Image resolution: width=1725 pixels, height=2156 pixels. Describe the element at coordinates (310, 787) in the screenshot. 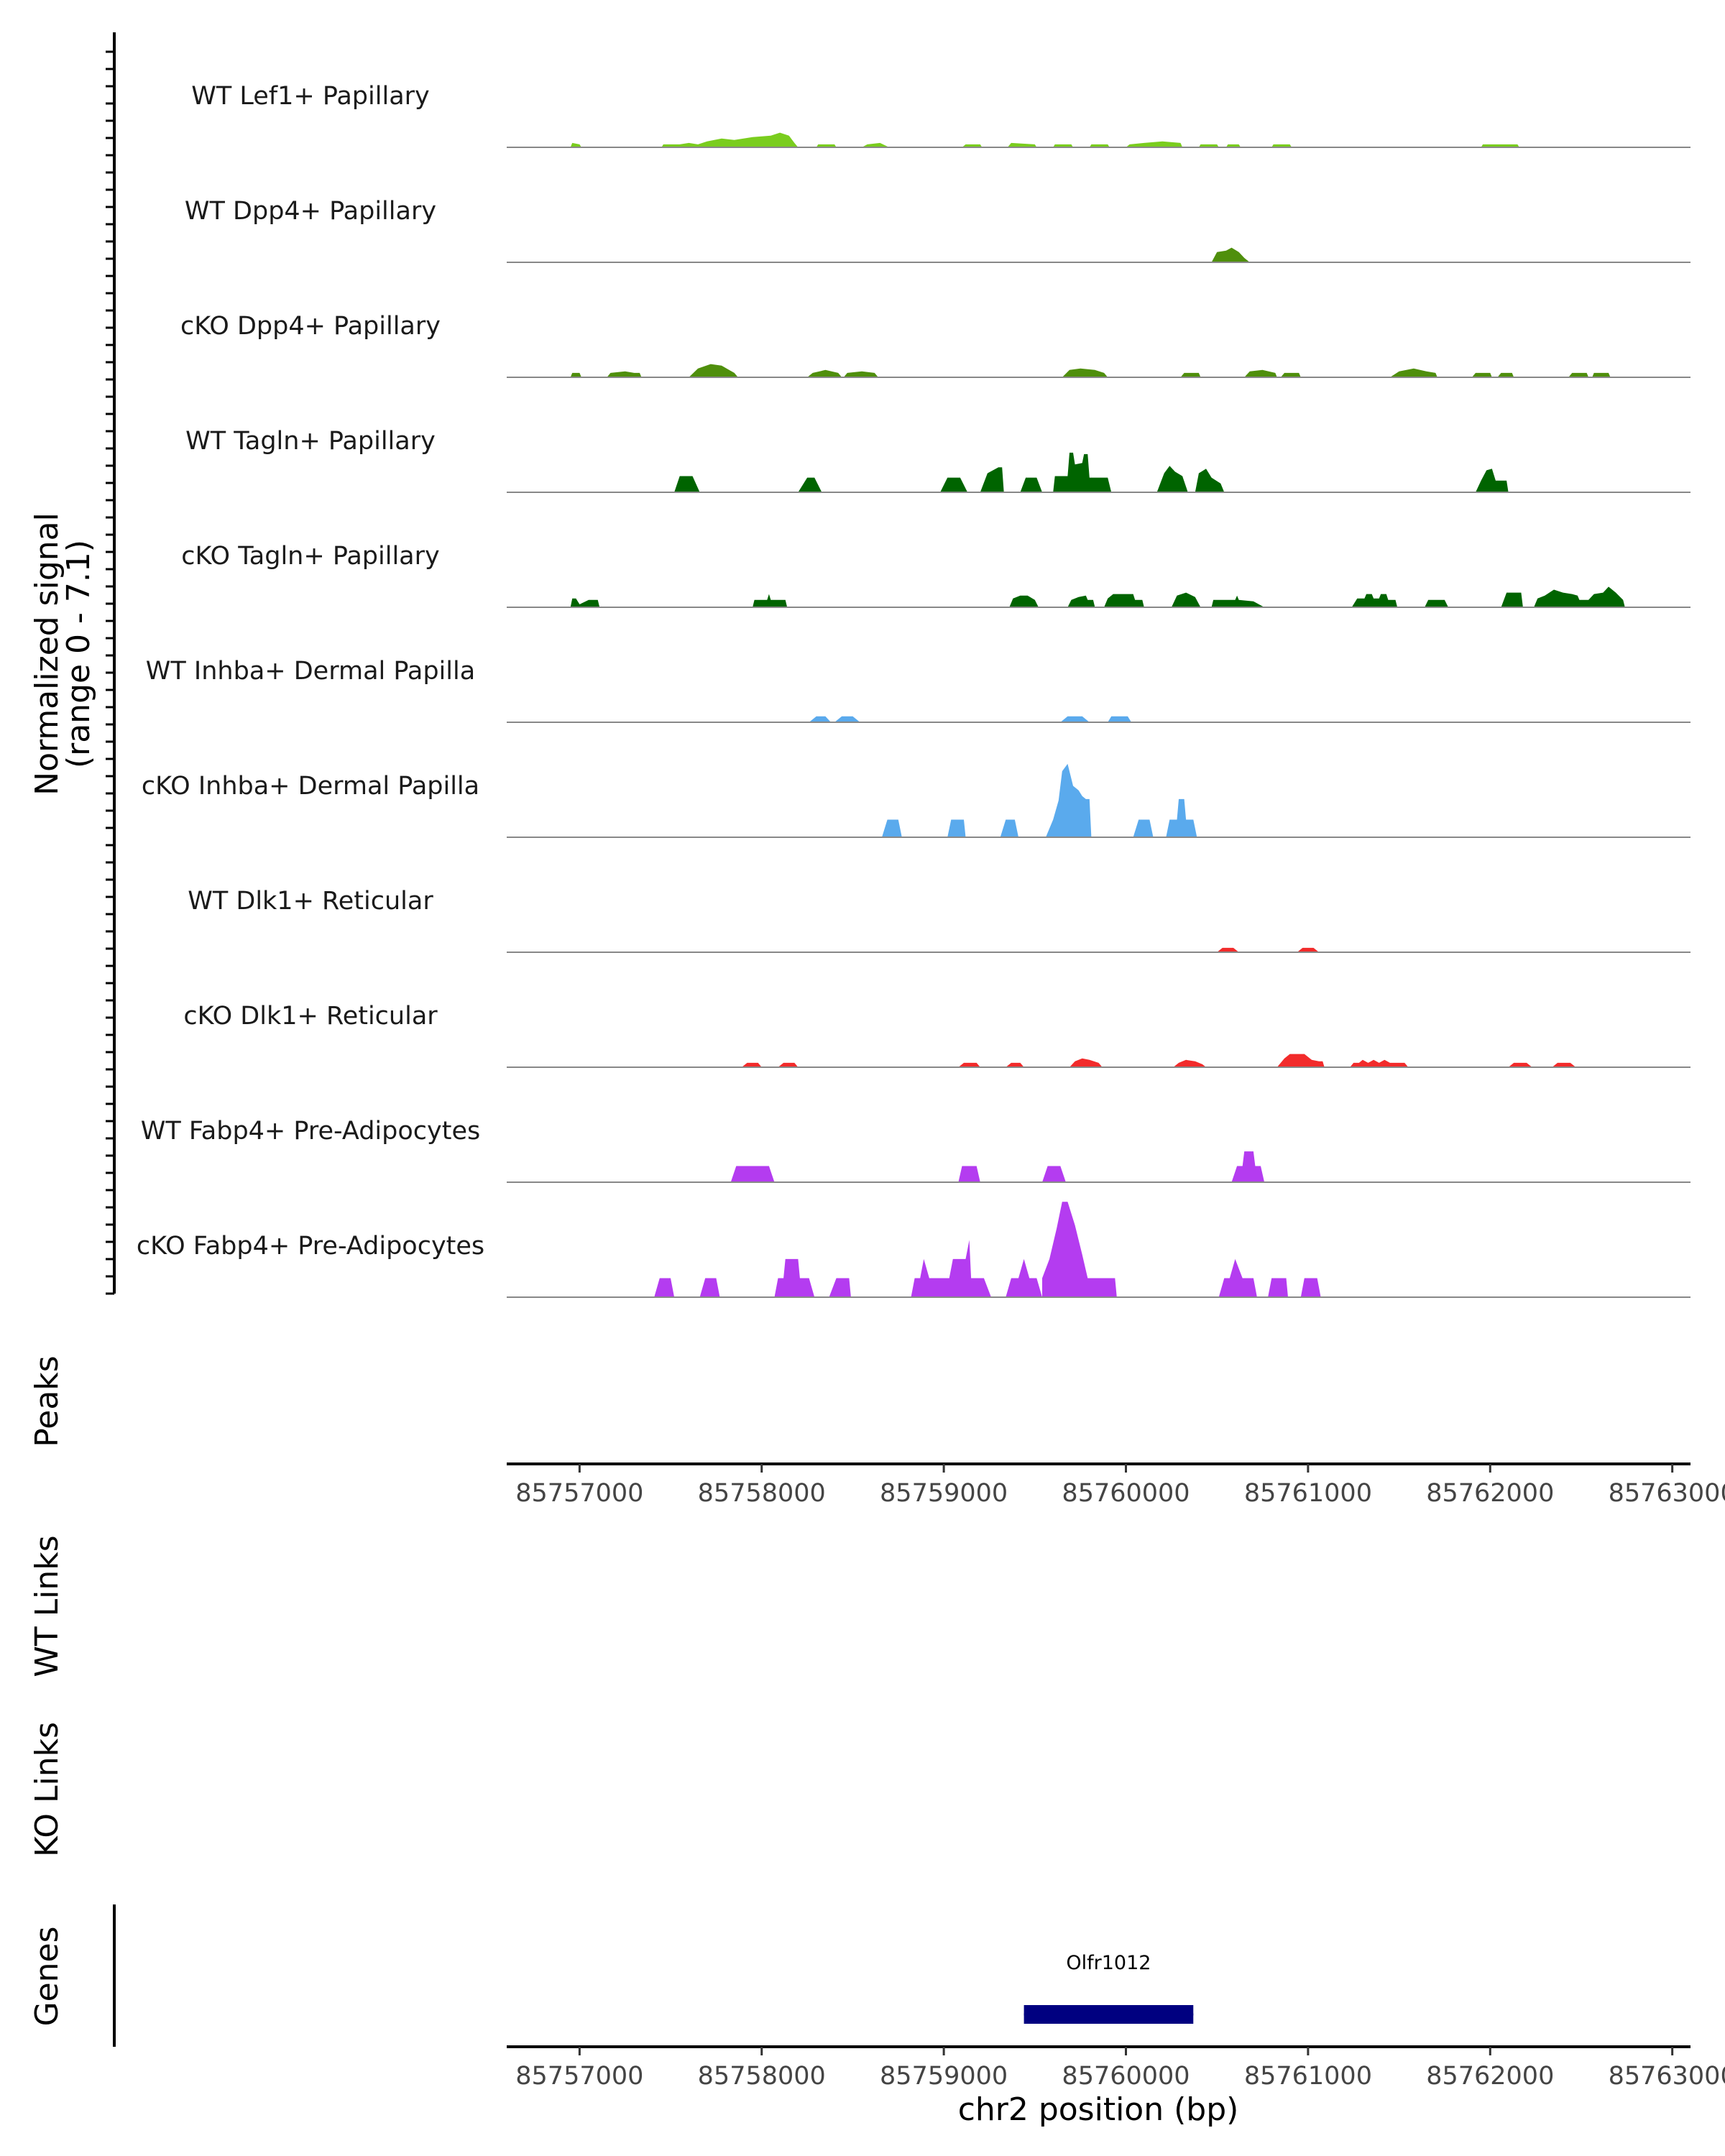

I see `track-label: cKO Inhba+ Dermal Papilla` at that location.